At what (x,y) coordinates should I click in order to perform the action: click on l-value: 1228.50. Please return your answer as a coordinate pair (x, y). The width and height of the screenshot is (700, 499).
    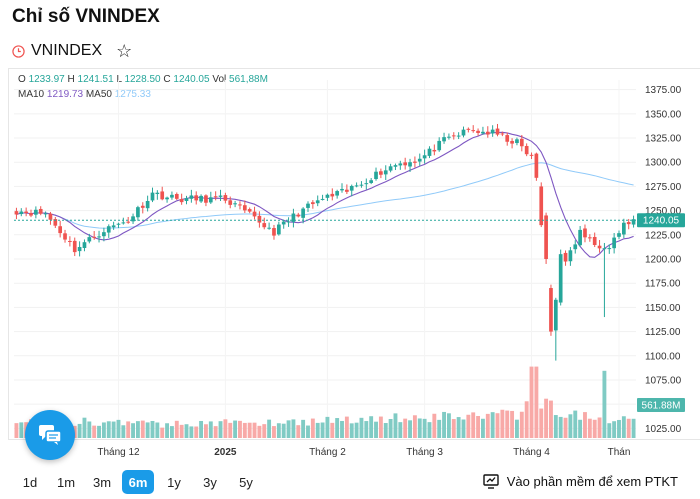
    Looking at the image, I should click on (142, 79).